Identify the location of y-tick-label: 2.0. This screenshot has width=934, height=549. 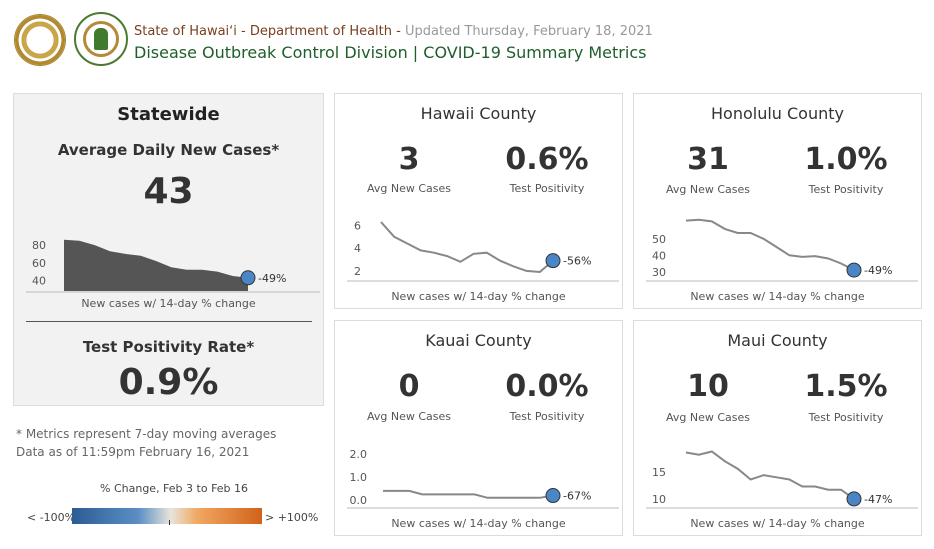
(359, 454).